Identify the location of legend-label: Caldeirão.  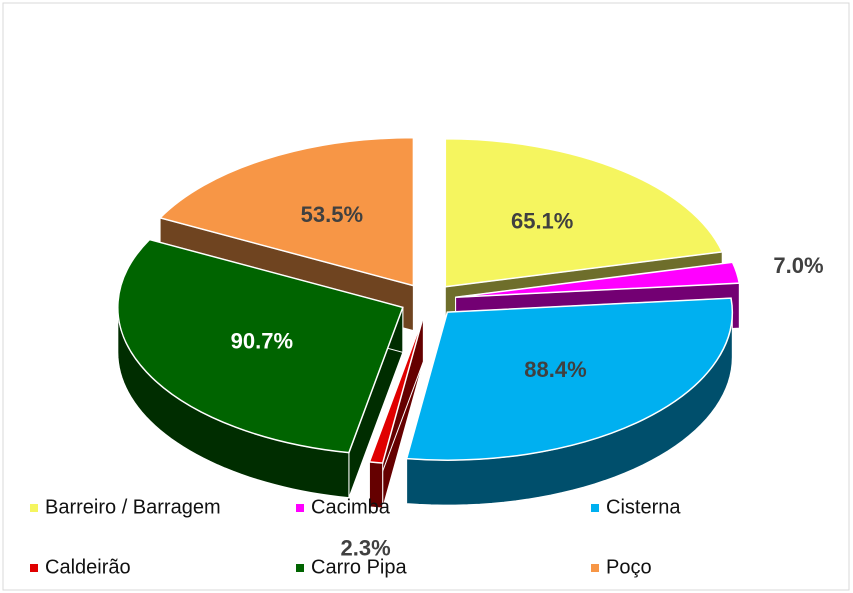
(88, 567).